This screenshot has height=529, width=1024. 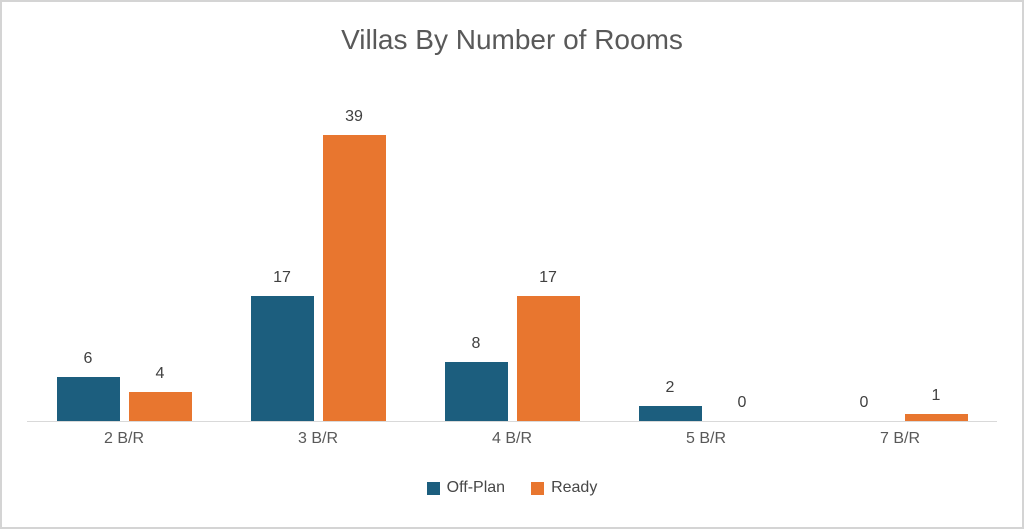 I want to click on data-label-off-plan: 17, so click(x=282, y=277).